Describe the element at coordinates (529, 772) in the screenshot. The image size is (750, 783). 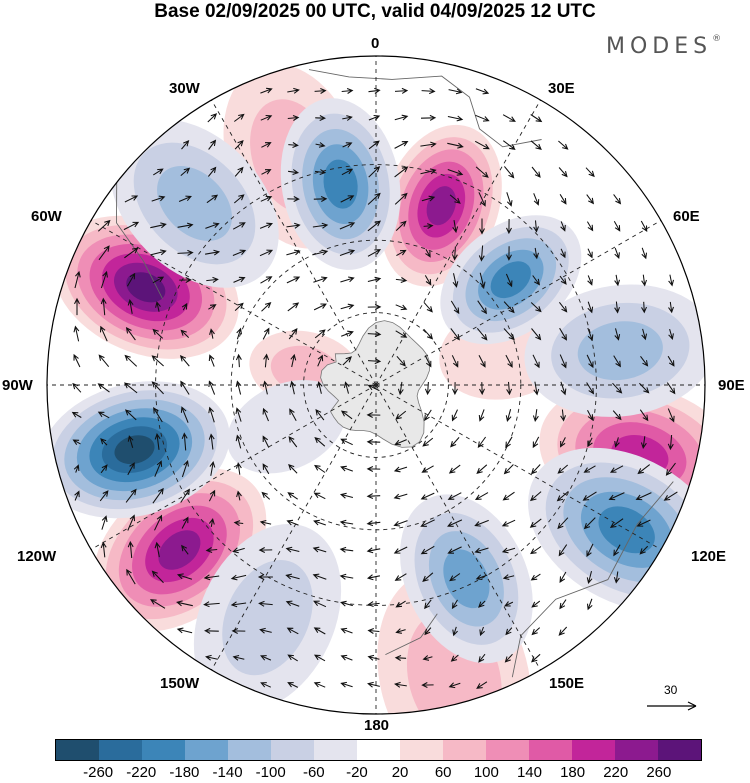
I see `colorbar-tick-label: 140` at that location.